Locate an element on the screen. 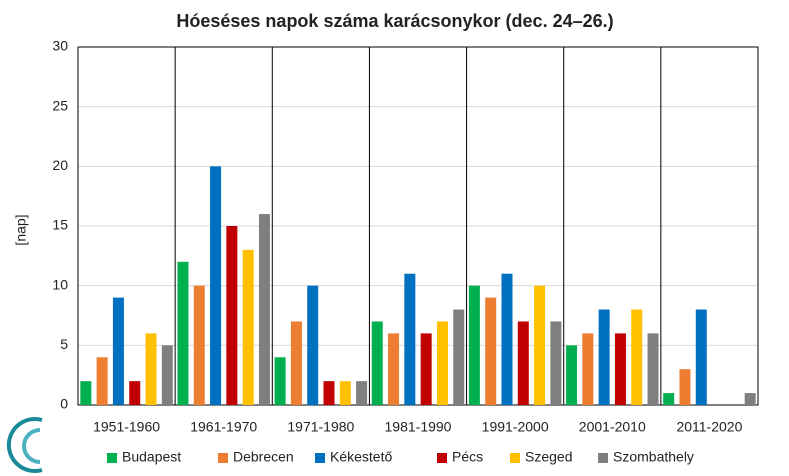  y-tick-label: 30 is located at coordinates (60, 46).